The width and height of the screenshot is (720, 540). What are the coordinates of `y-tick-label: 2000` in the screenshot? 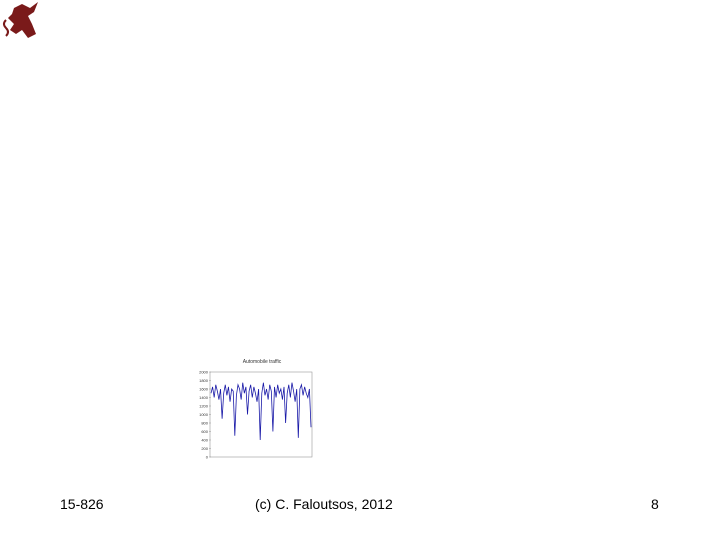 It's located at (204, 372).